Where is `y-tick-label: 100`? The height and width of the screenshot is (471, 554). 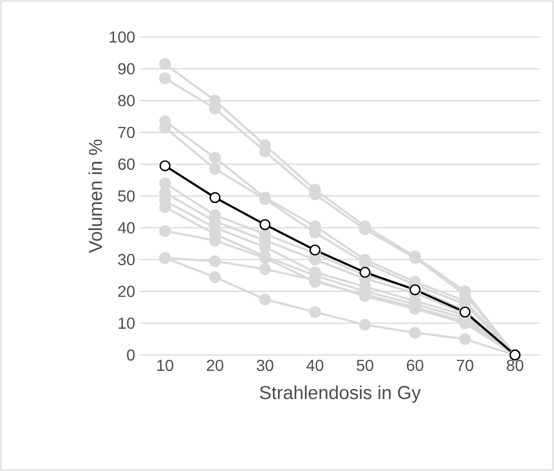 y-tick-label: 100 is located at coordinates (122, 37).